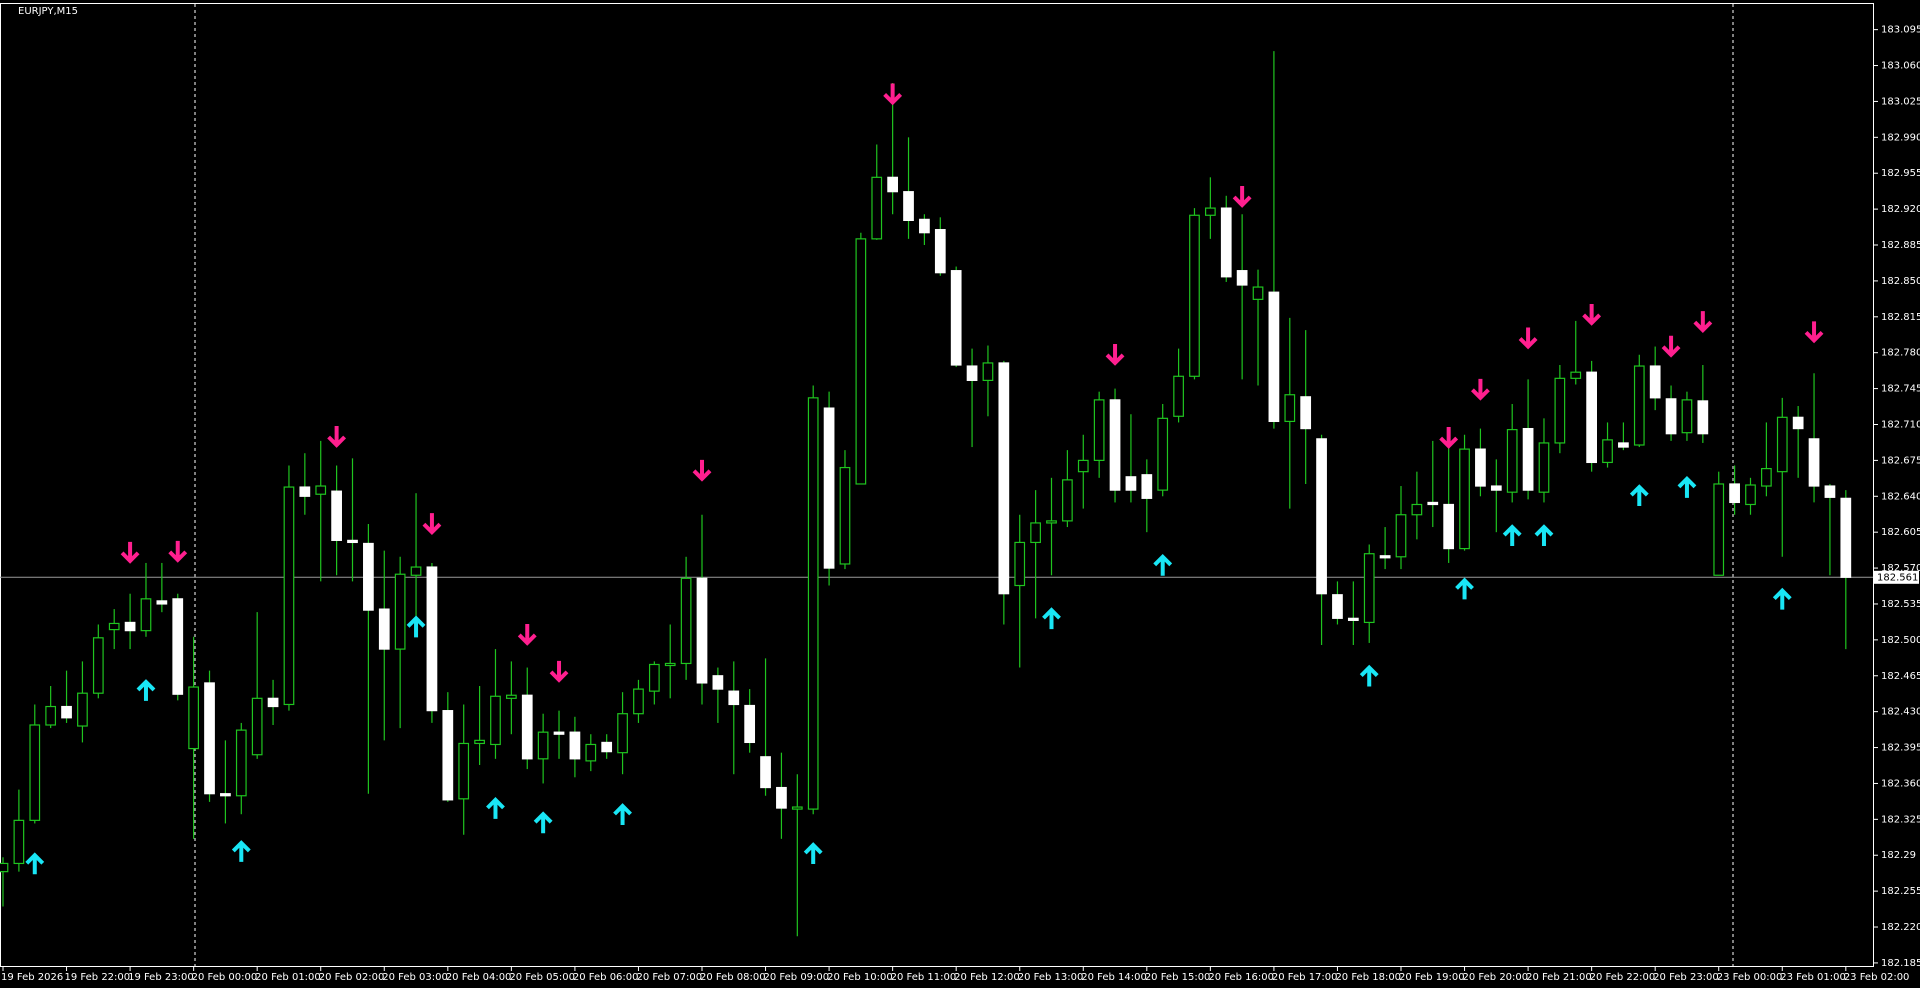  I want to click on x-tick-label: 20 Feb 05:00, so click(542, 977).